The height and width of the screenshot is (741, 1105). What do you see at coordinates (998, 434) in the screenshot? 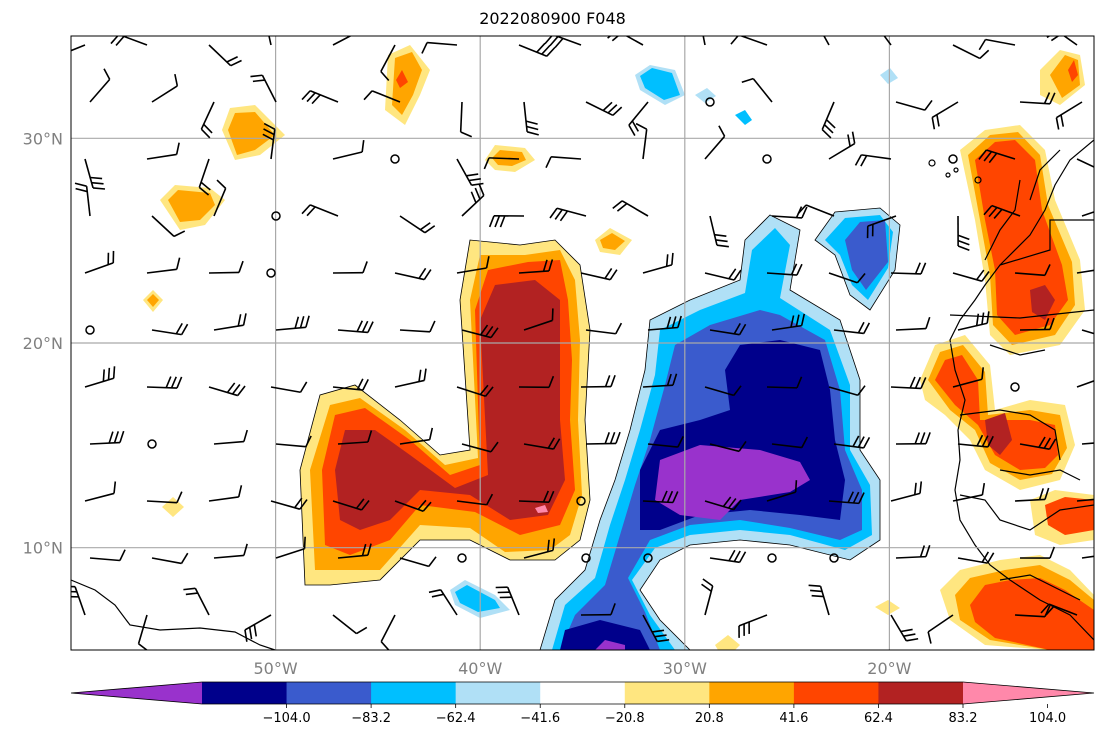
I see `positive-region-east` at bounding box center [998, 434].